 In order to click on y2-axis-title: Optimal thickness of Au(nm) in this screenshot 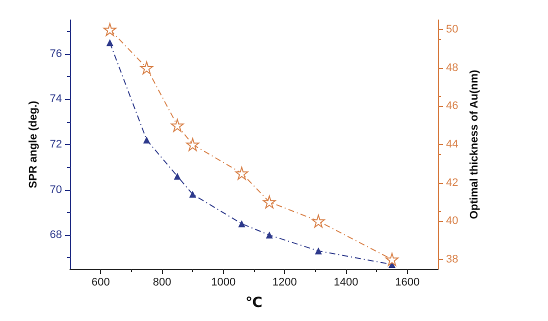, I will do `click(474, 145)`.